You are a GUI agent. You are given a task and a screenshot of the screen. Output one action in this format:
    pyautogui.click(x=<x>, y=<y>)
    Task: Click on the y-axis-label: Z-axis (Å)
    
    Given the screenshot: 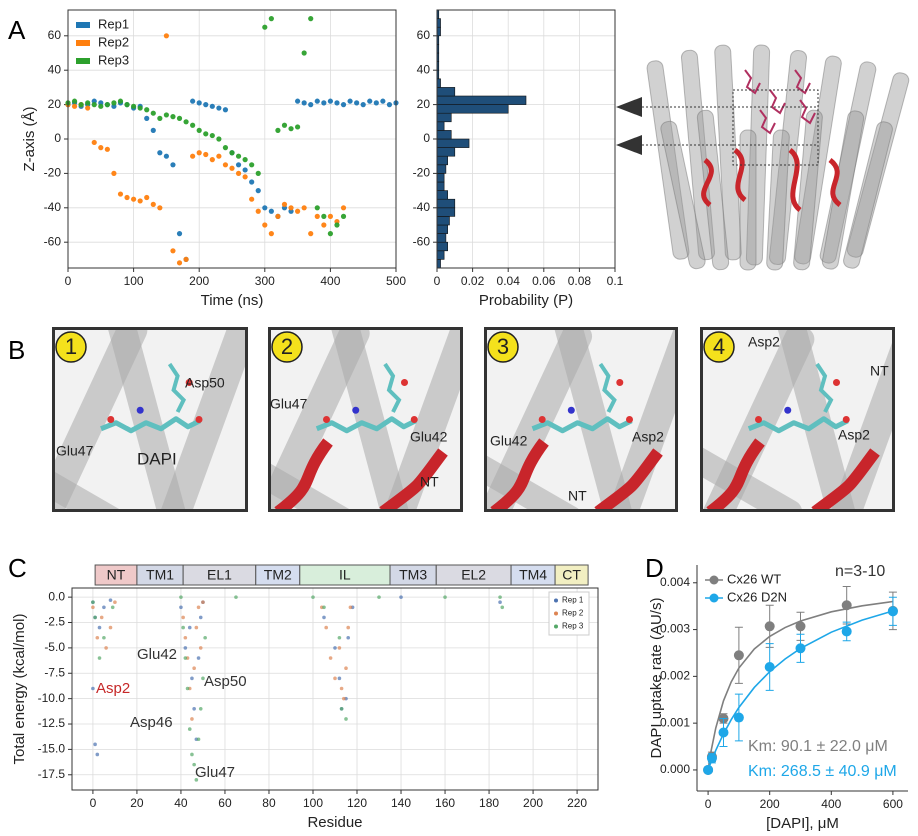 What is the action you would take?
    pyautogui.click(x=29, y=139)
    